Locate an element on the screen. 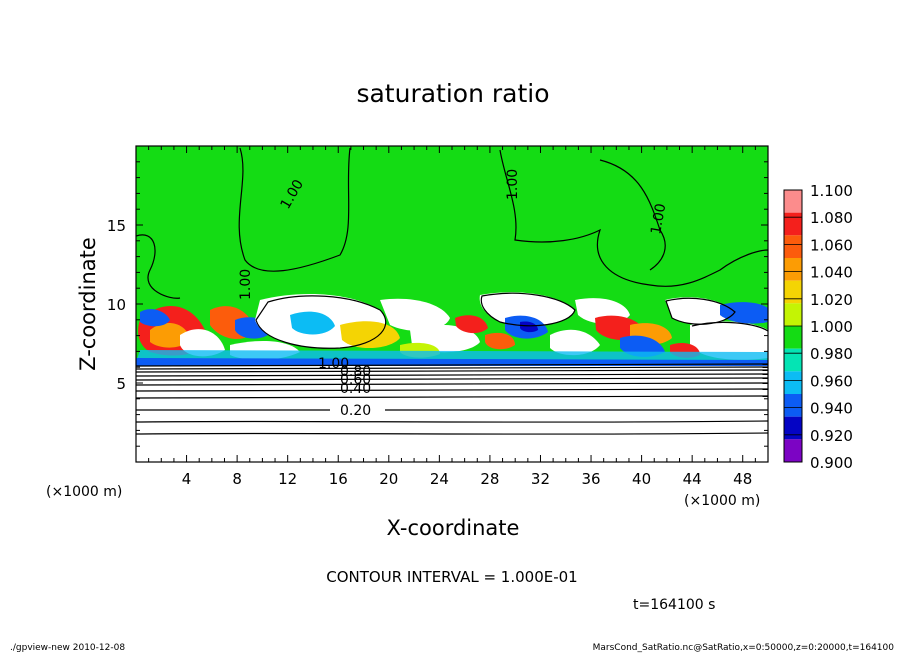 This screenshot has height=654, width=904. colorbar-label: 0.980 is located at coordinates (831, 354).